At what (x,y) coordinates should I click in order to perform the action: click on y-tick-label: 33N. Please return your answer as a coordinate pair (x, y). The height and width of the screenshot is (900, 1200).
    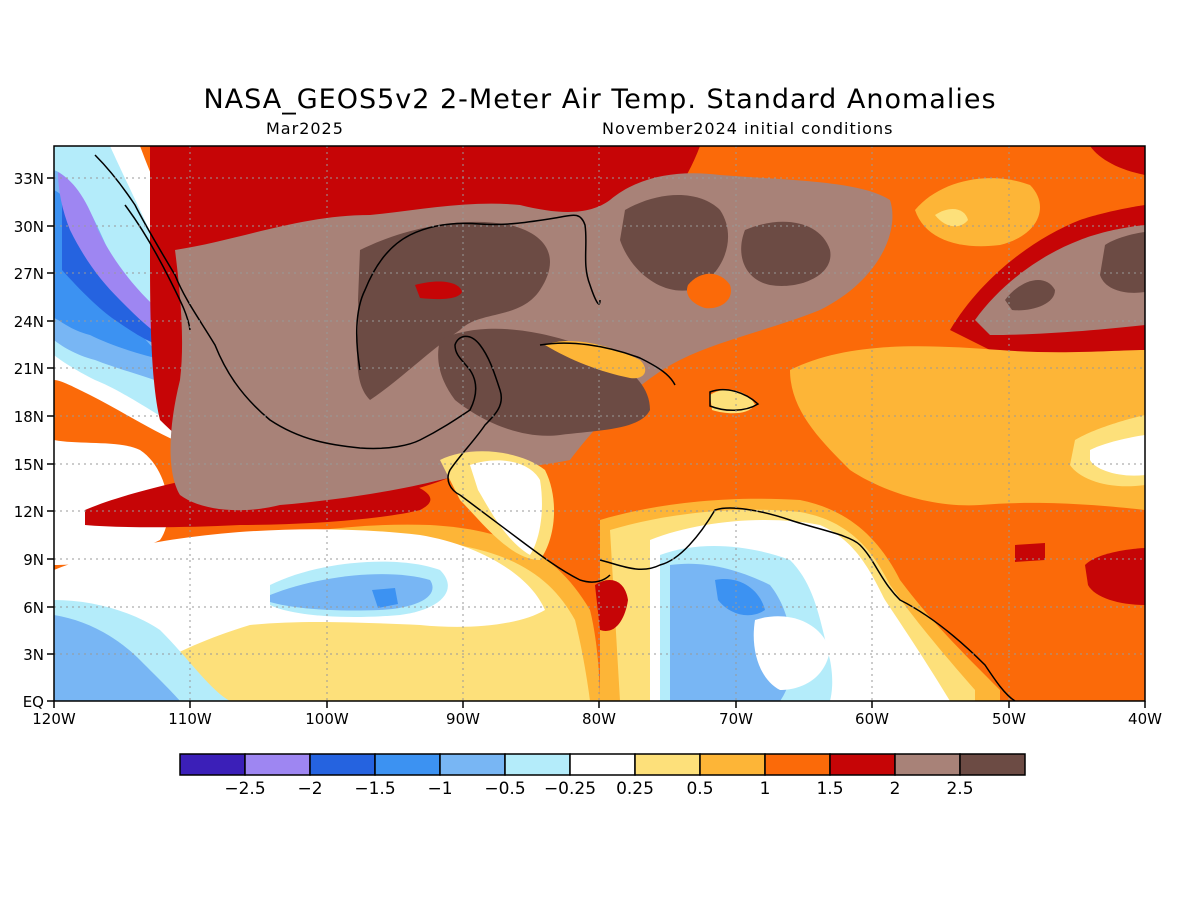
    Looking at the image, I should click on (29, 179).